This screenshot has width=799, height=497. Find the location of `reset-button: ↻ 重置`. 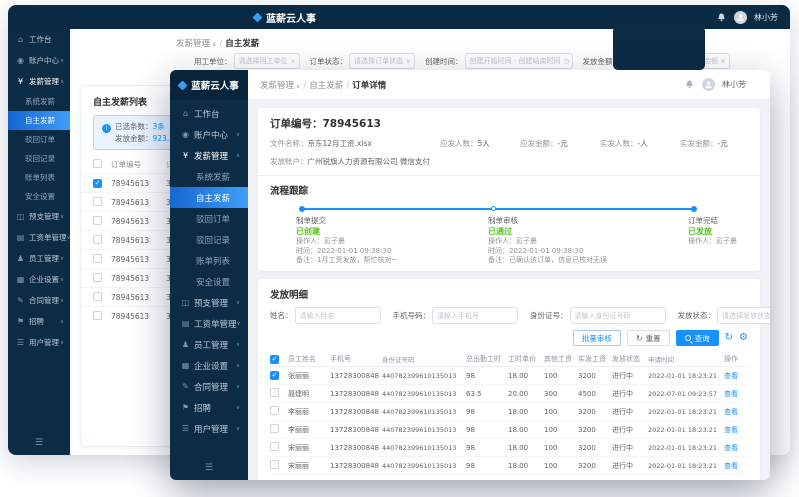

reset-button: ↻ 重置 is located at coordinates (648, 338).